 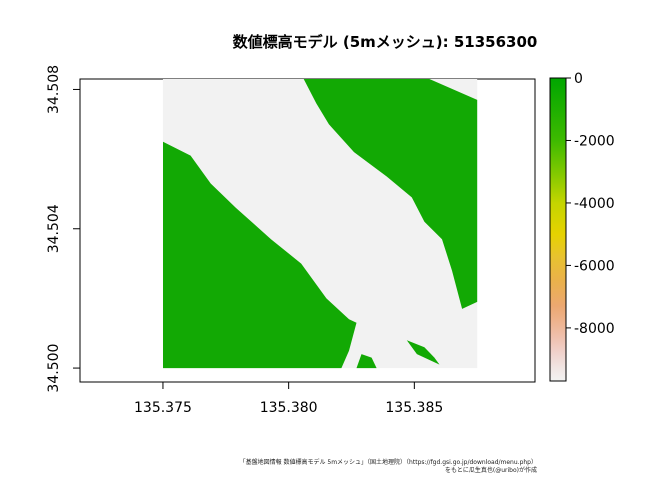 What do you see at coordinates (289, 408) in the screenshot?
I see `x-tick-label: 135.380` at bounding box center [289, 408].